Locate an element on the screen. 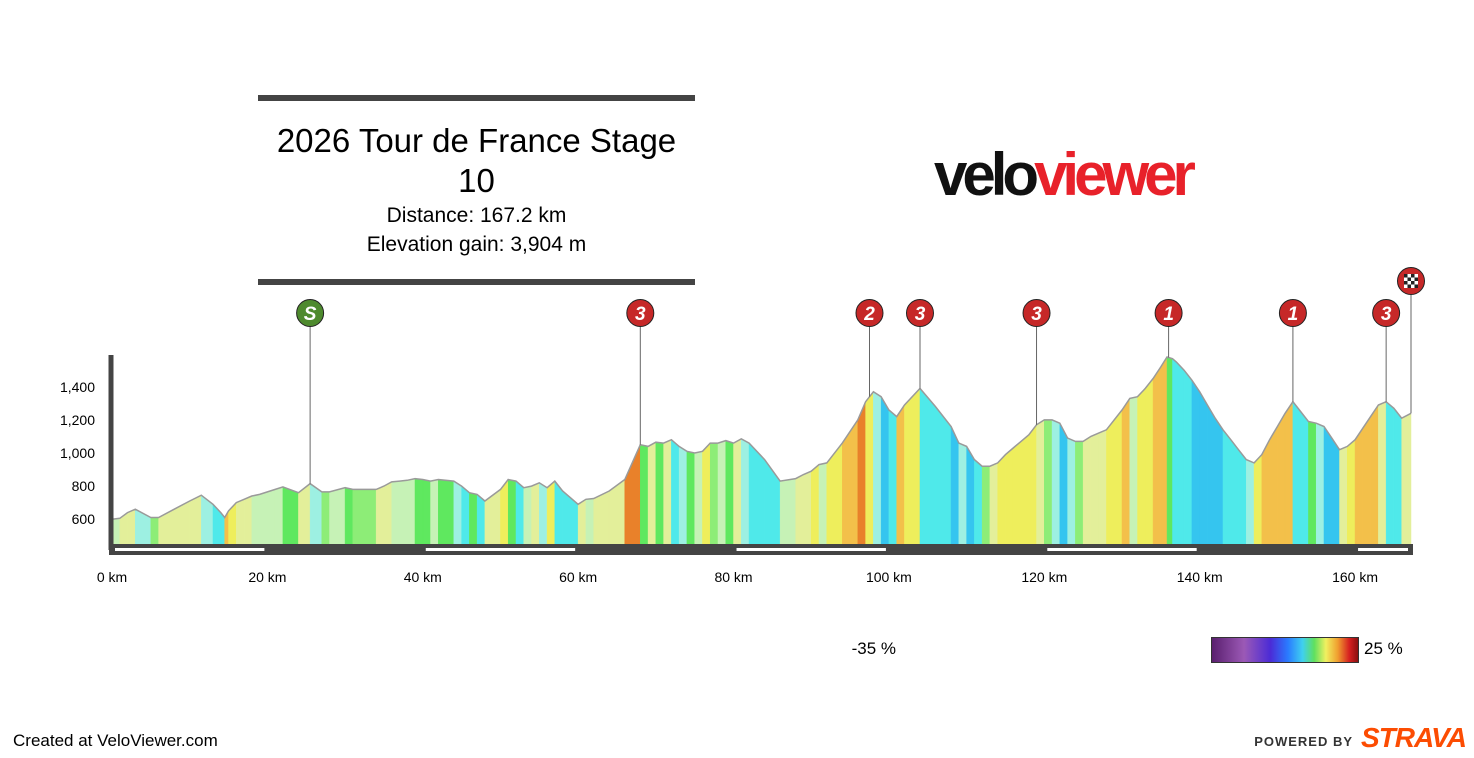 The width and height of the screenshot is (1474, 758). distance-text: Distance: 167.2 km is located at coordinates (476, 215).